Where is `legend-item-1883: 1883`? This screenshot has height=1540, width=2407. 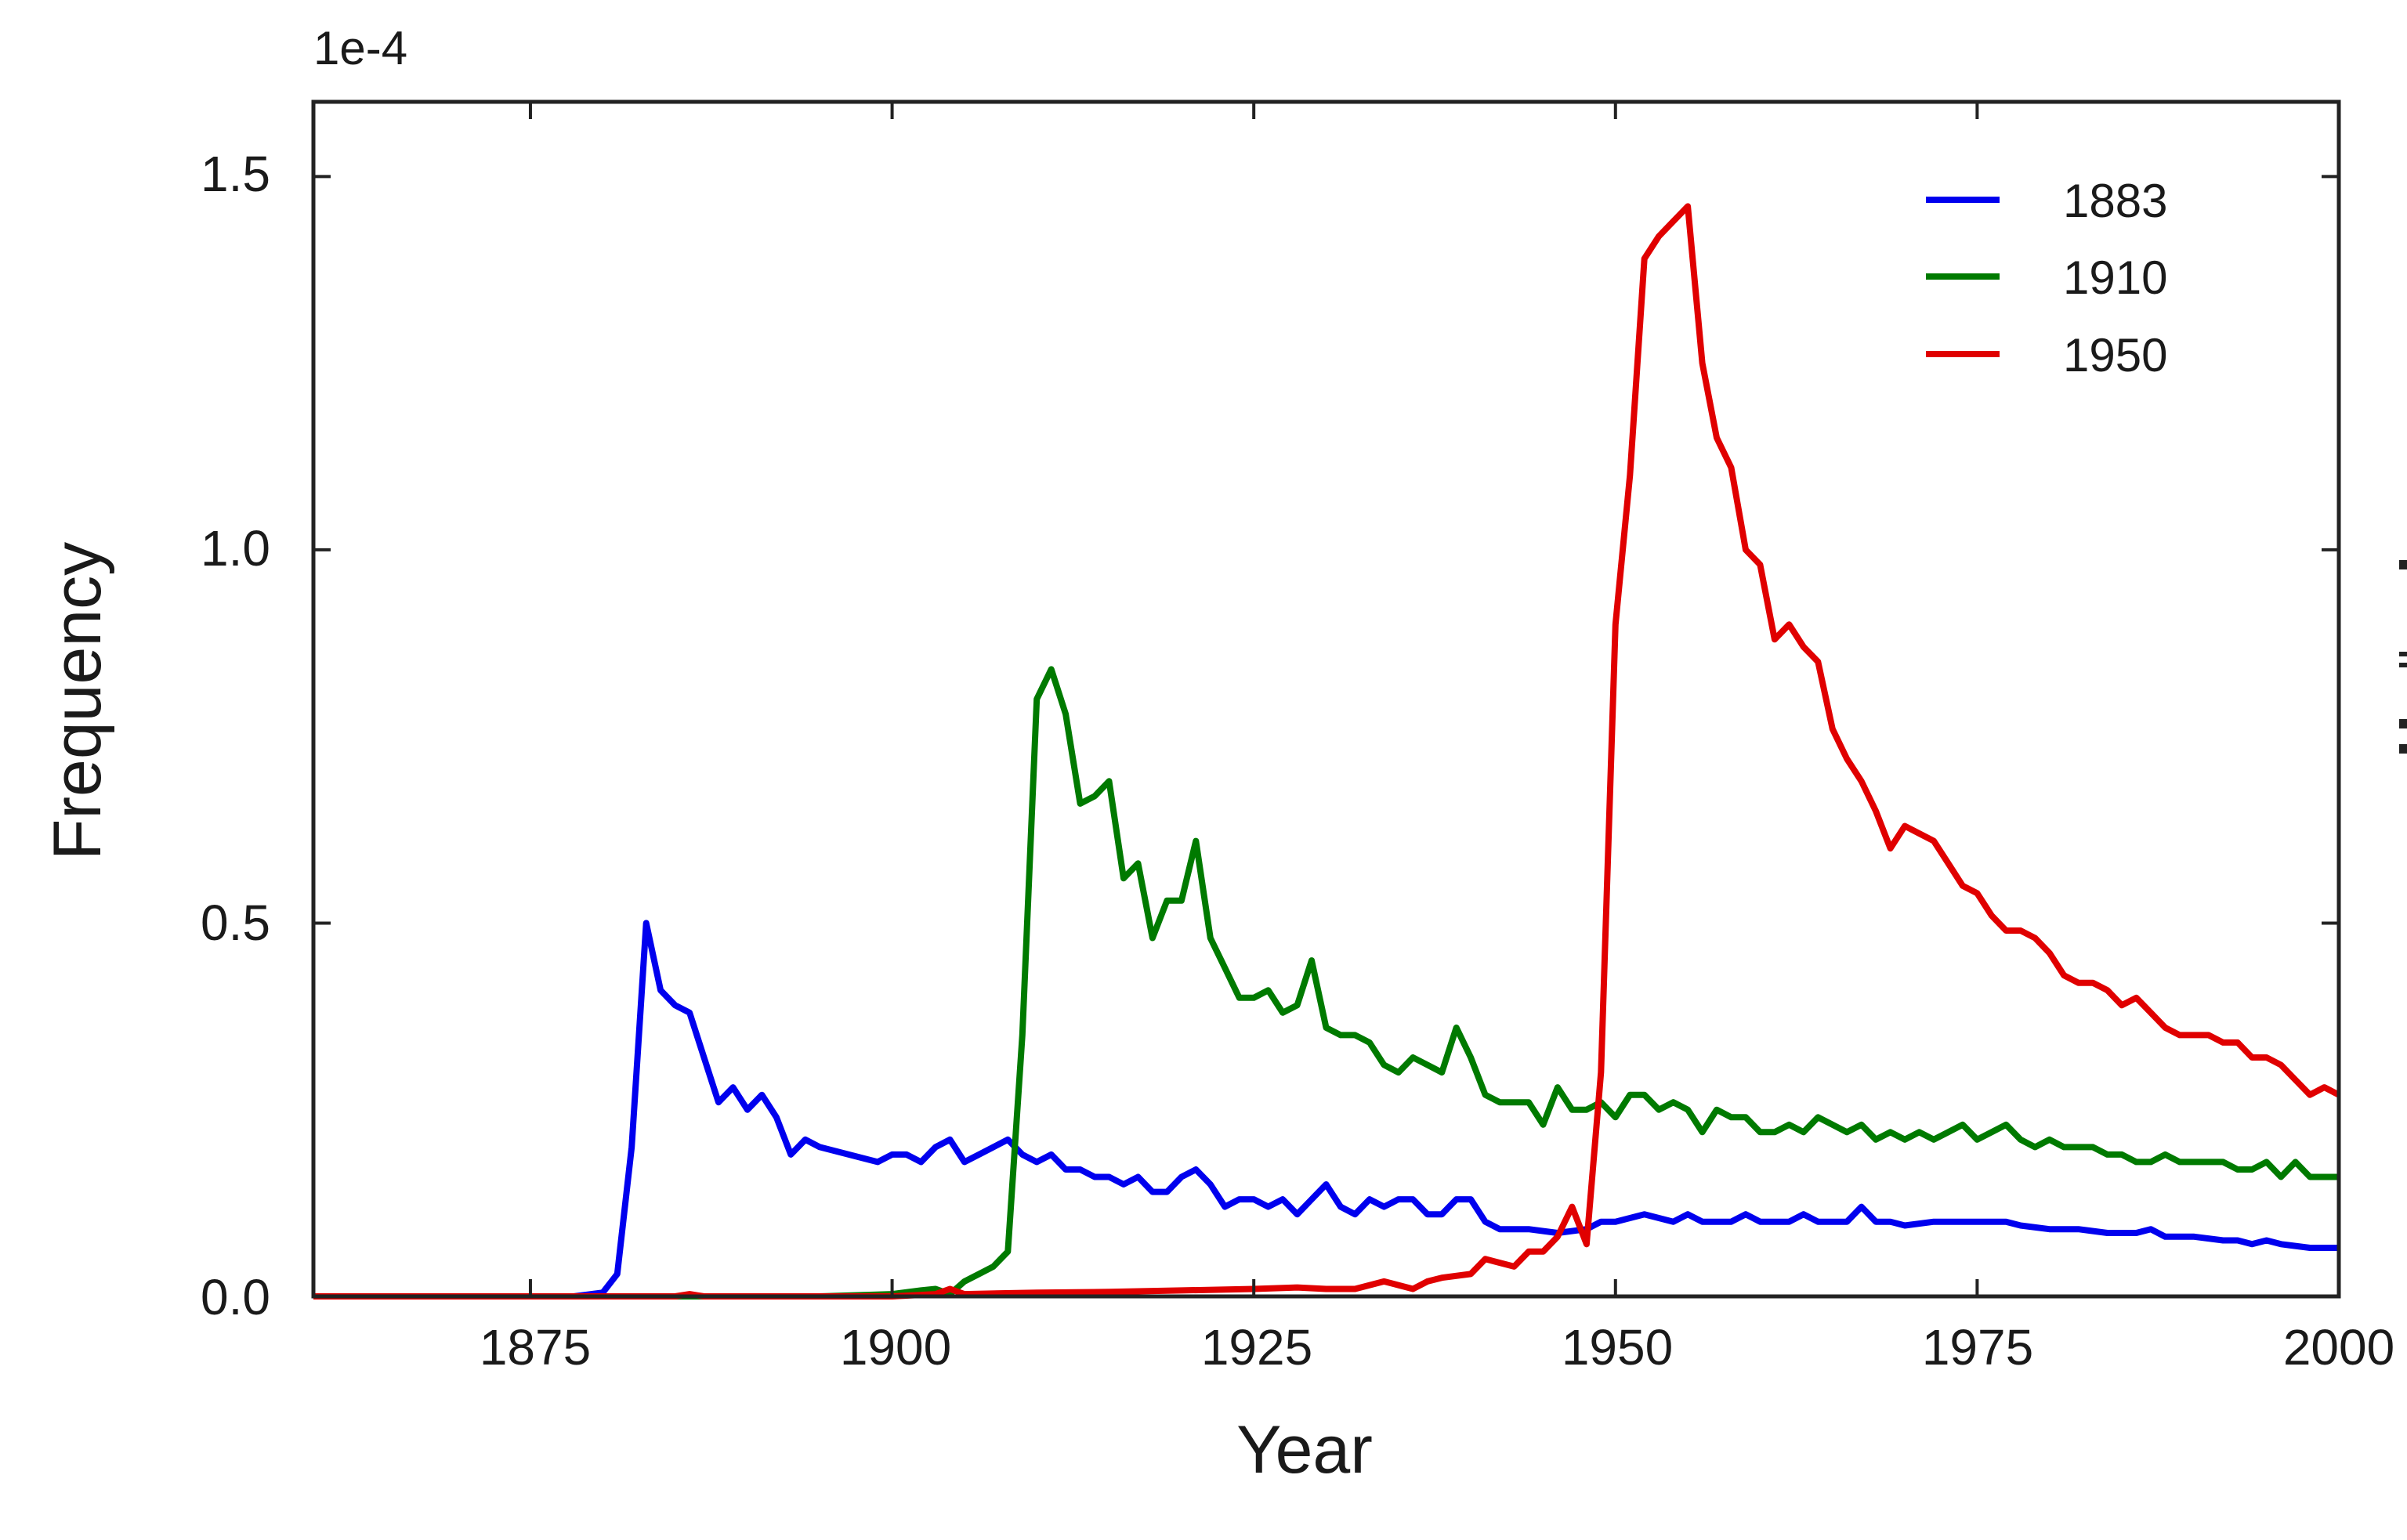 legend-item-1883: 1883 is located at coordinates (2047, 201).